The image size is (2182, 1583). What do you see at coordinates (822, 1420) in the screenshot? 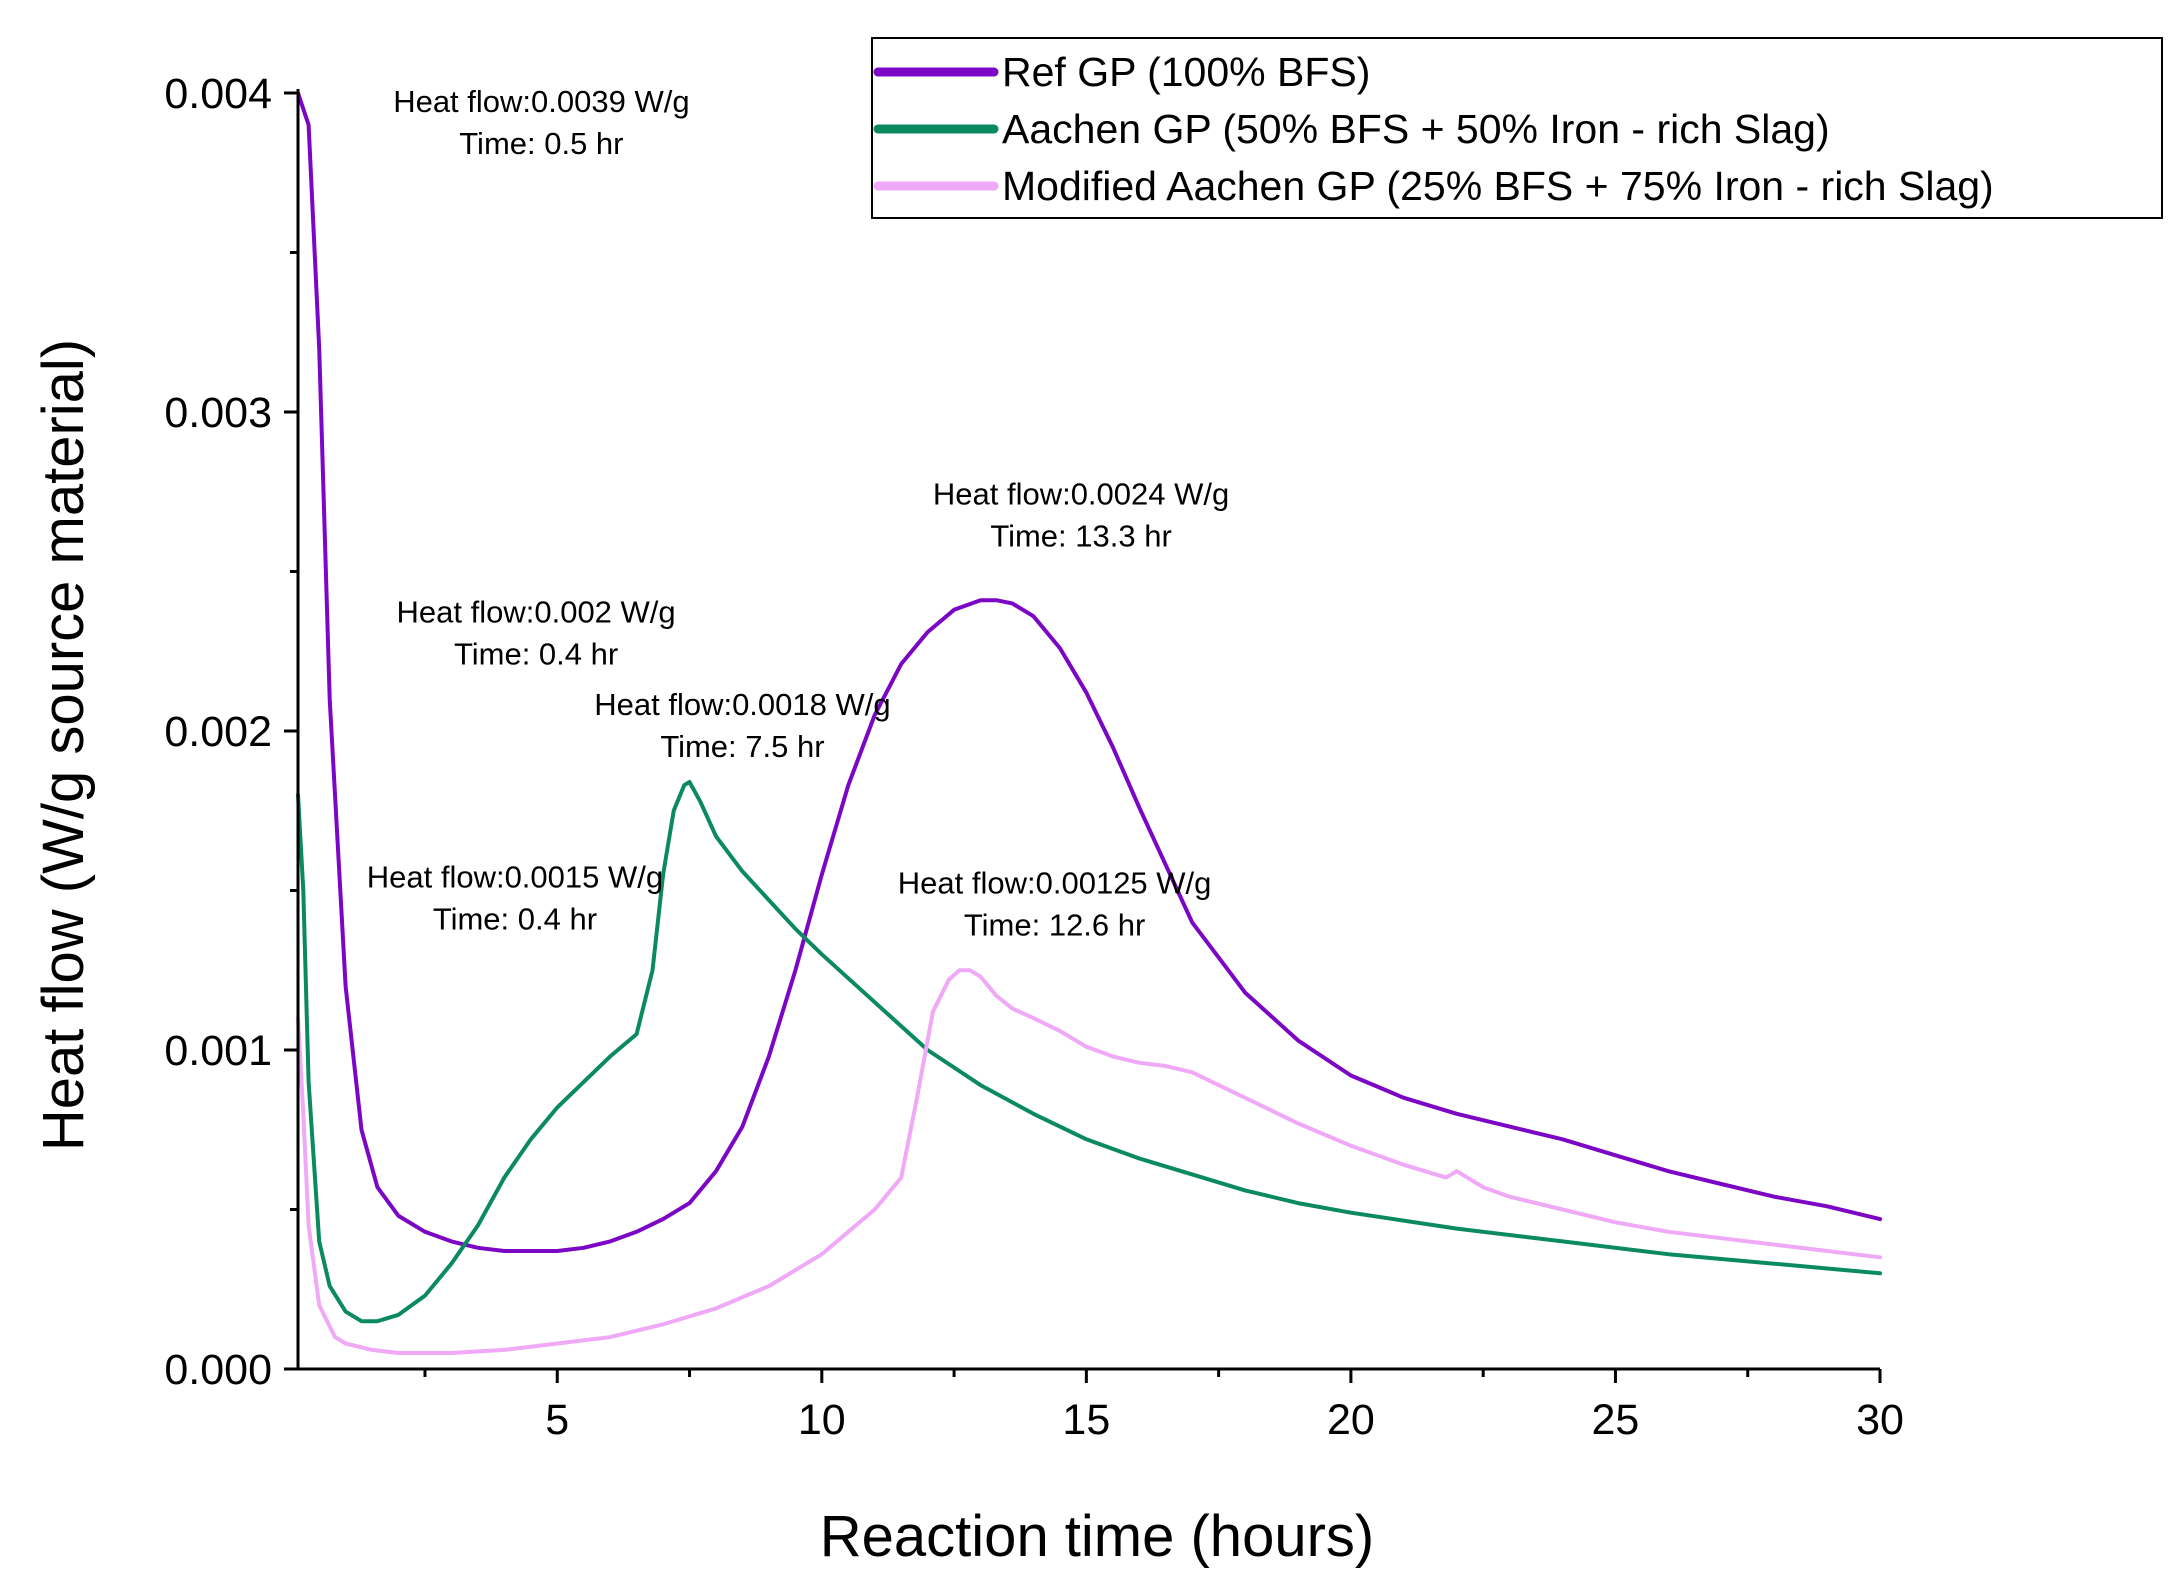
I see `x-tick-label: 10` at bounding box center [822, 1420].